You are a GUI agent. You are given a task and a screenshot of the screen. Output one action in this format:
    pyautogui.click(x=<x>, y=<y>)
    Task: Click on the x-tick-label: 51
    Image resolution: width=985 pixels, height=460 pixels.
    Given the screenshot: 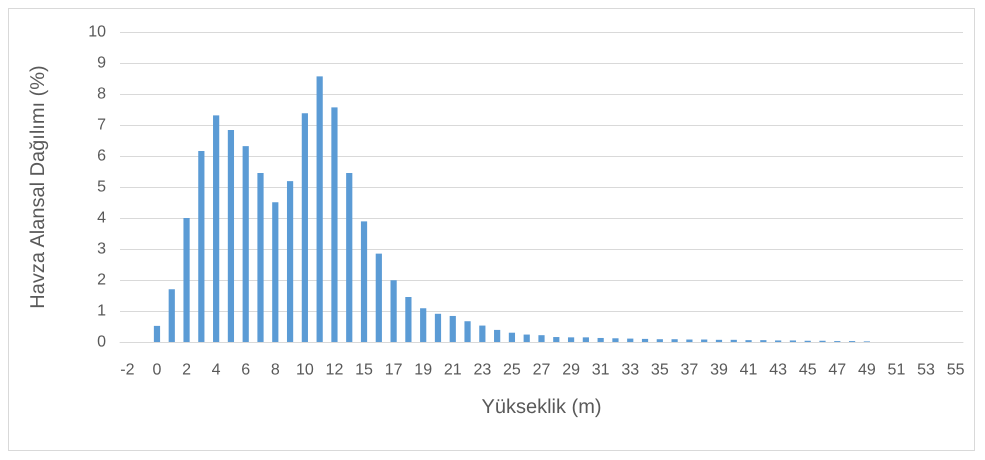 What is the action you would take?
    pyautogui.click(x=897, y=370)
    